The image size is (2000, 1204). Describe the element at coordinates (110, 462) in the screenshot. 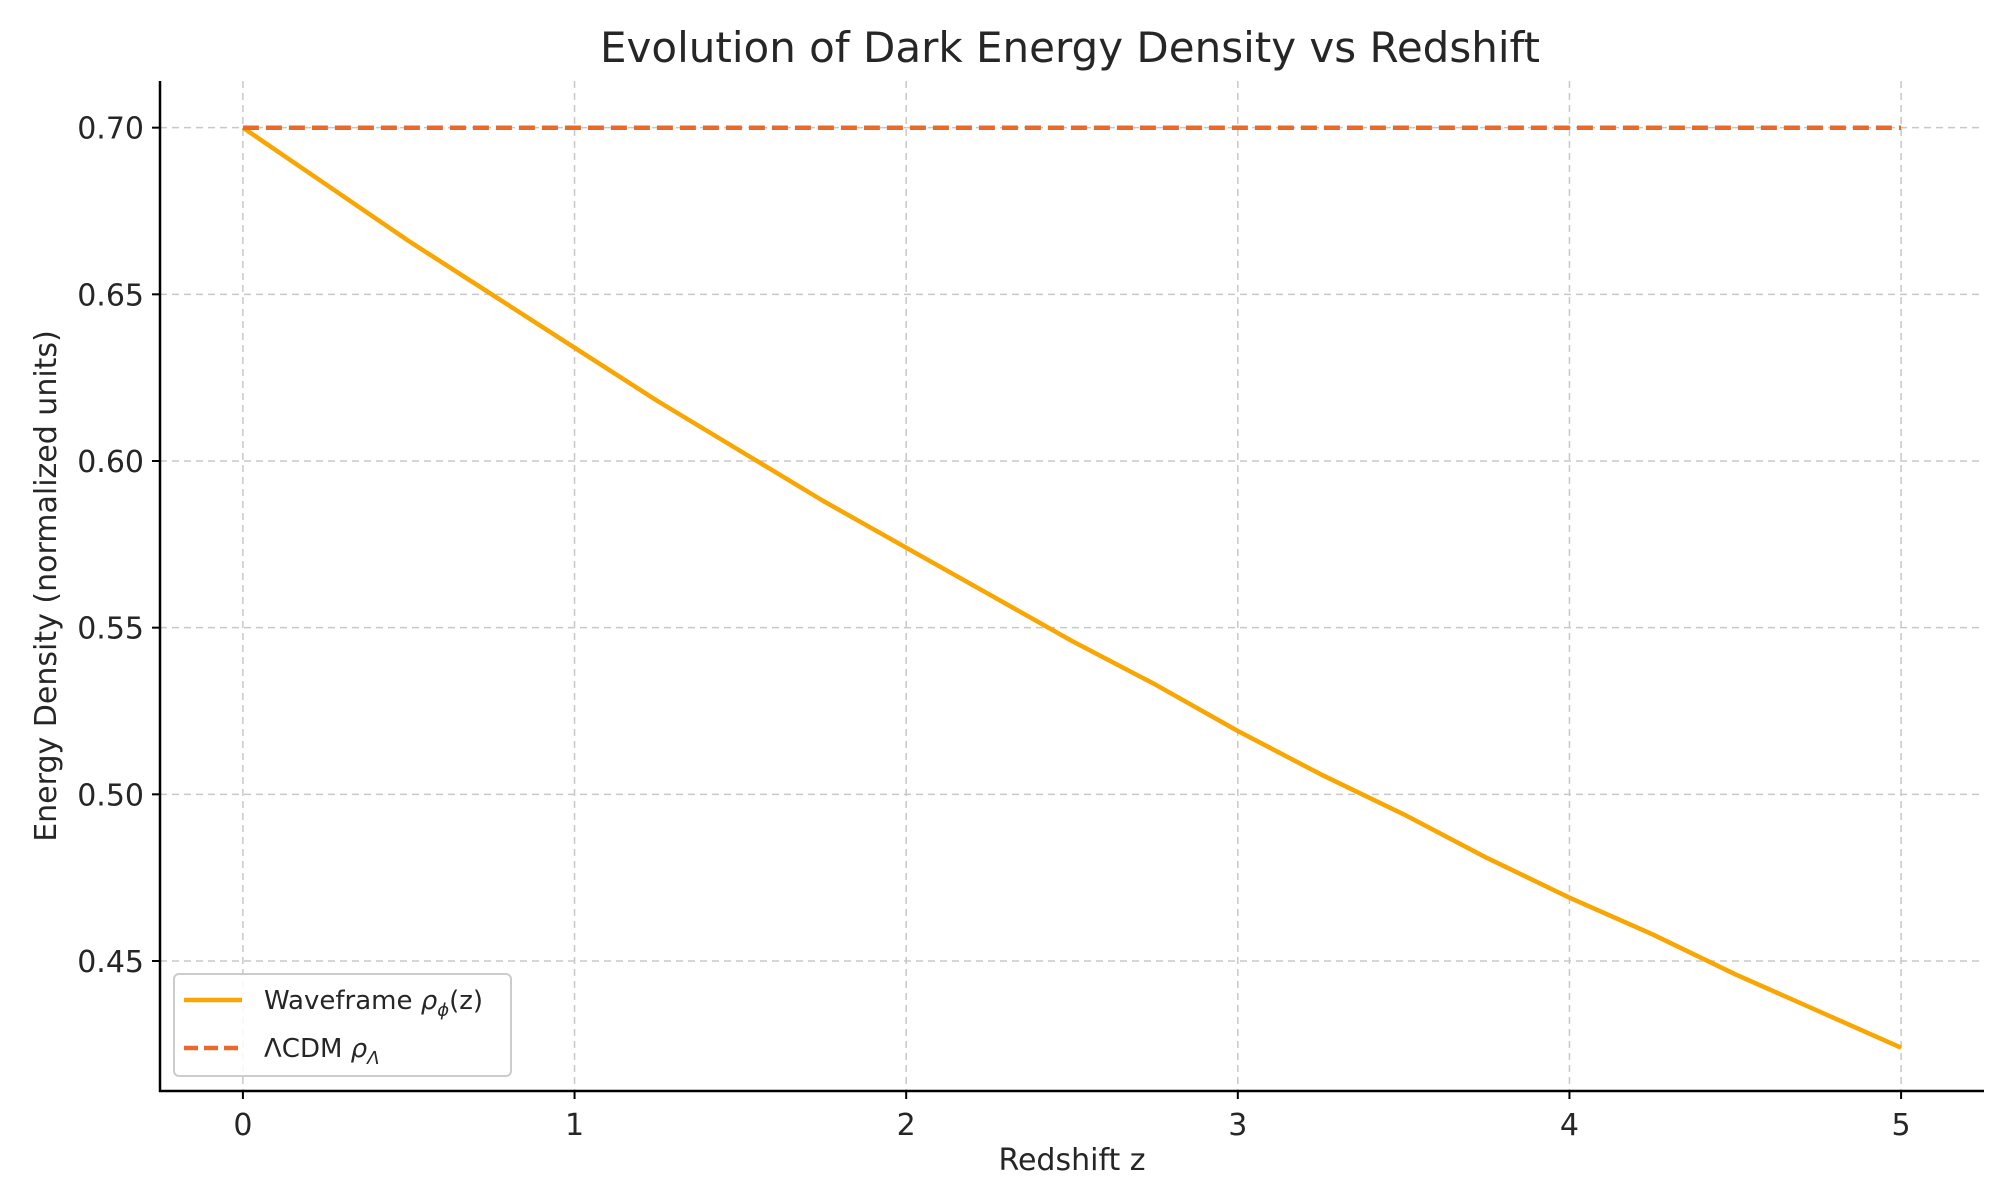

I see `y-tick-label: 0.60` at that location.